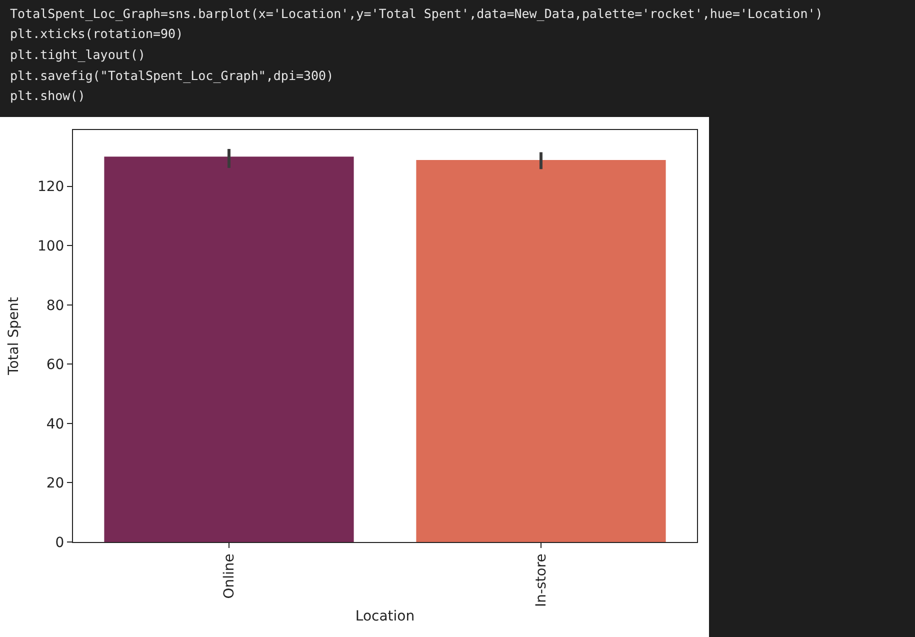  I want to click on y-tick-label: 40, so click(55, 424).